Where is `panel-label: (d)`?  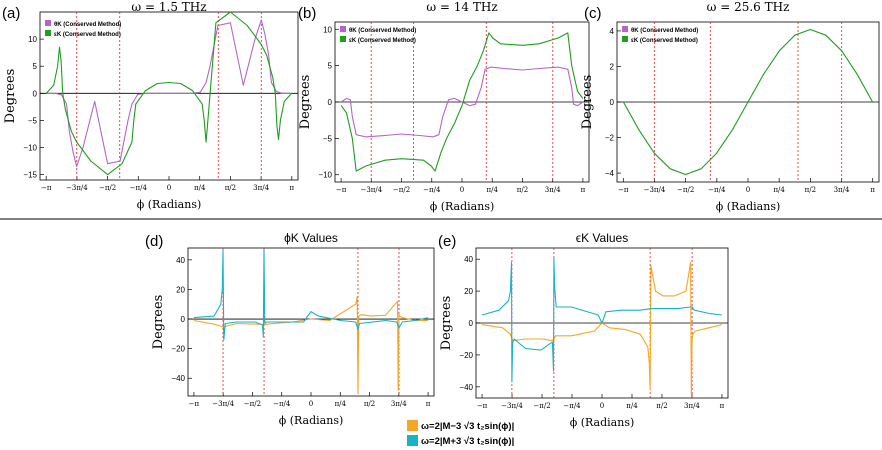
panel-label: (d) is located at coordinates (154, 241).